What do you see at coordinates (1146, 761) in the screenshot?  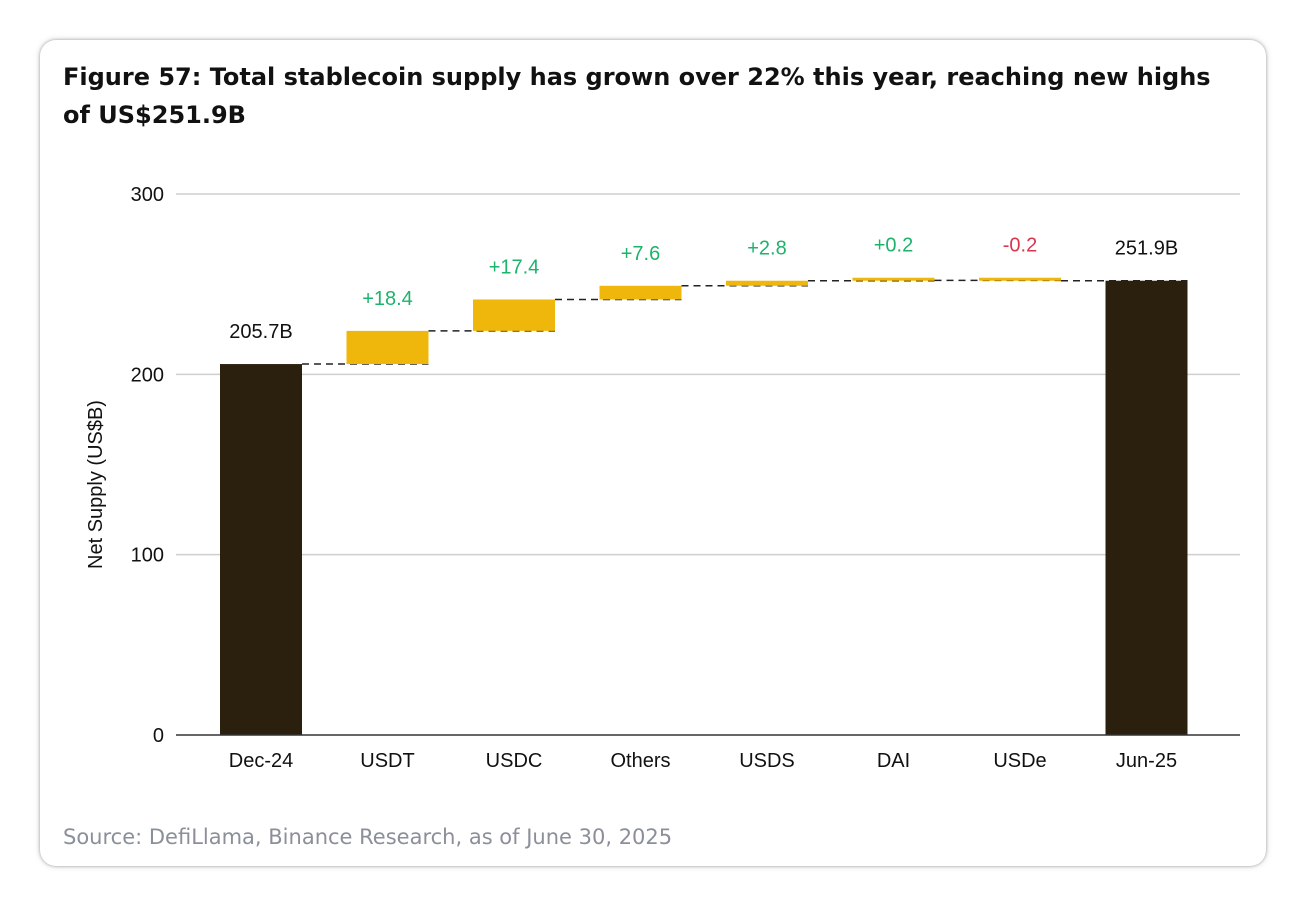 I see `x-tick-label: Jun-25` at bounding box center [1146, 761].